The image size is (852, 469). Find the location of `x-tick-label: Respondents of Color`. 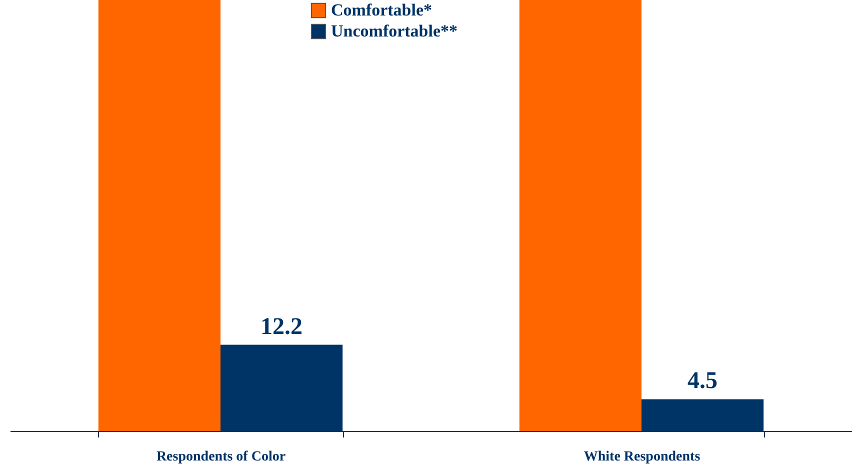

x-tick-label: Respondents of Color is located at coordinates (221, 457).